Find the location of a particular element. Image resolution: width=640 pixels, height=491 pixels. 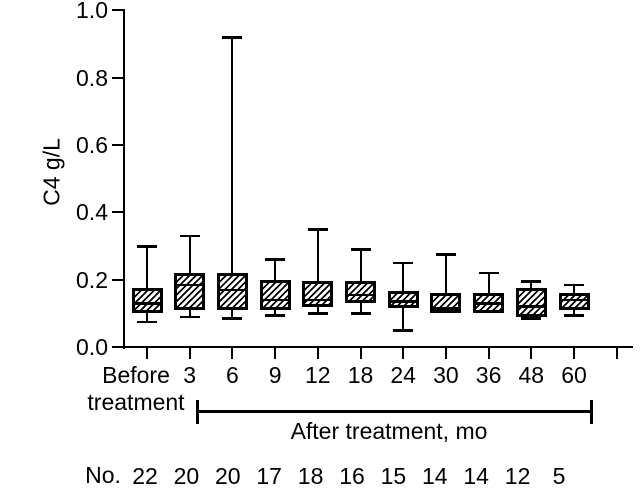

x-tick-label-24: 24 is located at coordinates (403, 375).